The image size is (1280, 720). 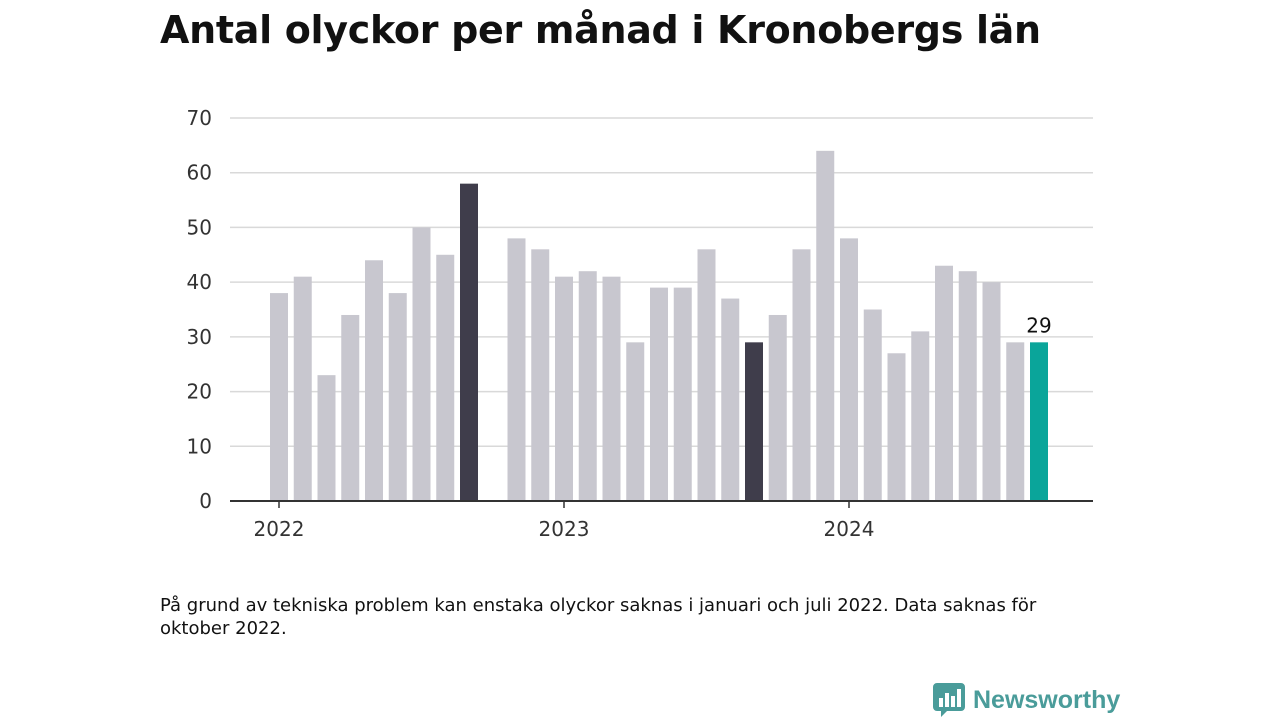 What do you see at coordinates (564, 529) in the screenshot?
I see `x-tick-label: 2023` at bounding box center [564, 529].